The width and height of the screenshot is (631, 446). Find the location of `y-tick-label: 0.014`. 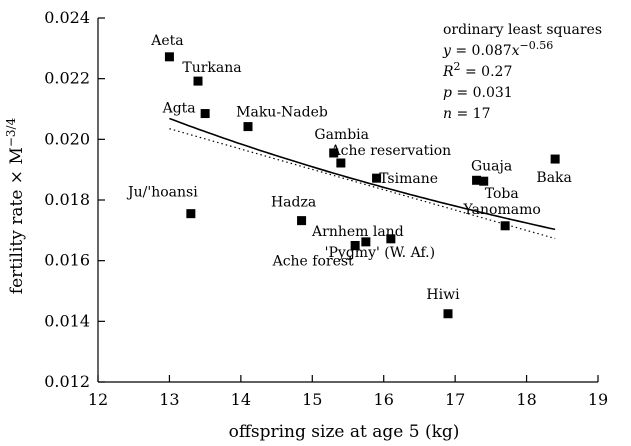

y-tick-label: 0.014 is located at coordinates (67, 320).